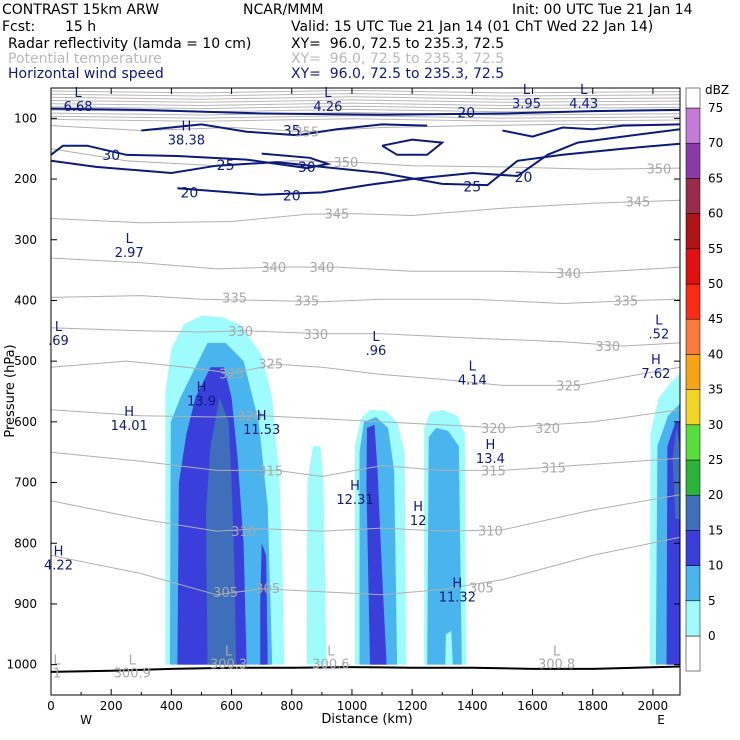 The height and width of the screenshot is (740, 740). Describe the element at coordinates (717, 90) in the screenshot. I see `colorbar-unit: dBZ` at that location.